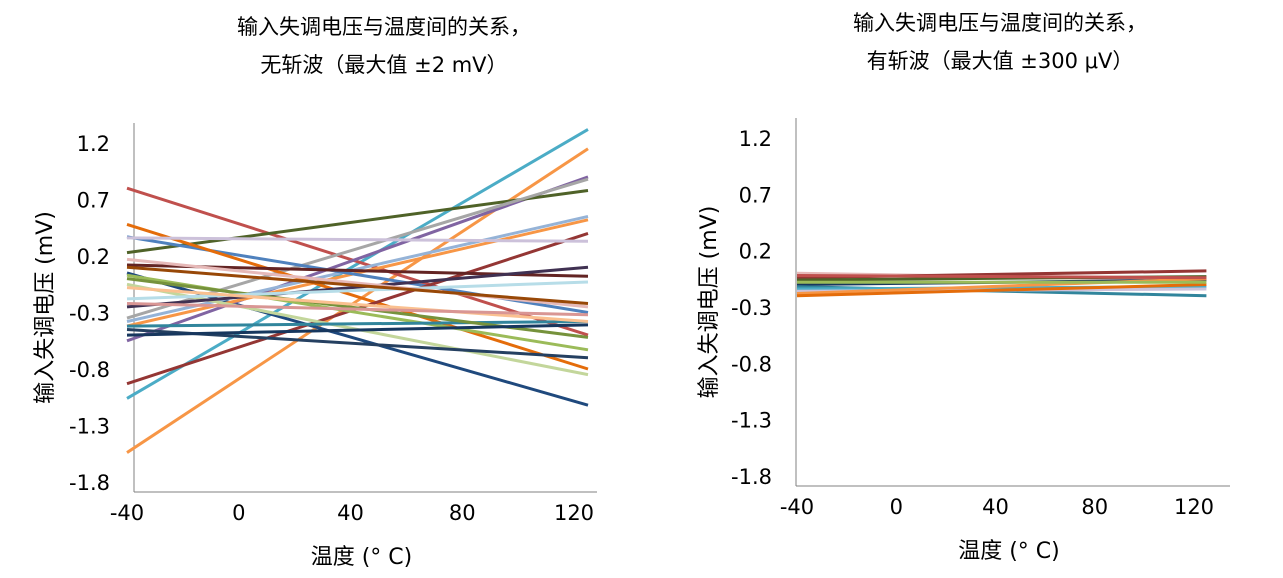  Describe the element at coordinates (1001, 290) in the screenshot. I see `series-line-s9` at that location.